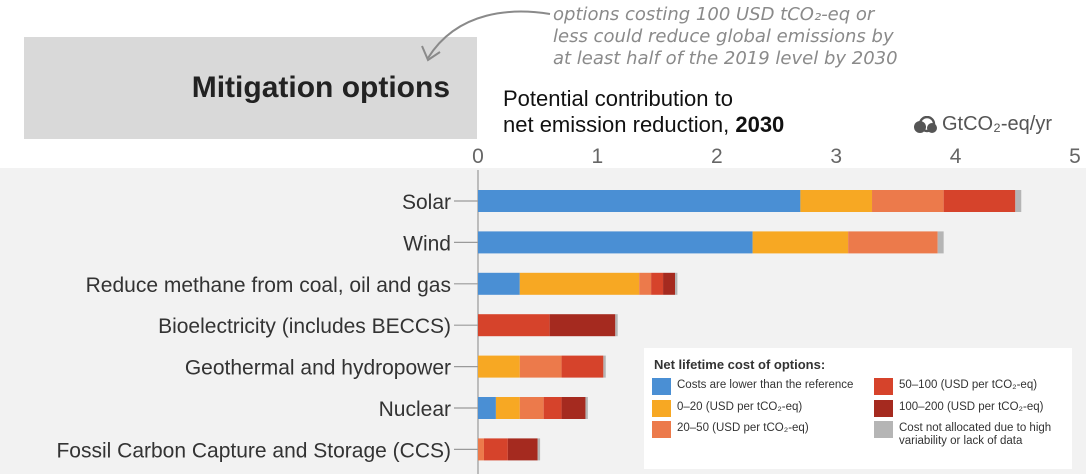 Image resolution: width=1086 pixels, height=474 pixels. I want to click on x-tick-label: 2, so click(717, 156).